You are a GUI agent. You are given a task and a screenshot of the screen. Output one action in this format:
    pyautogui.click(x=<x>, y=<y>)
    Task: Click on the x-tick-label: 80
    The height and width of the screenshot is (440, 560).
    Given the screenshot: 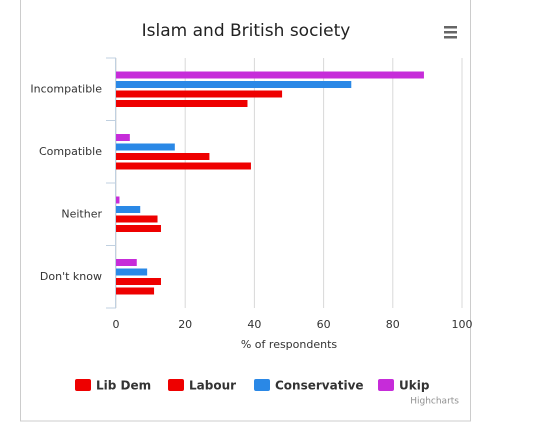 What is the action you would take?
    pyautogui.click(x=393, y=324)
    